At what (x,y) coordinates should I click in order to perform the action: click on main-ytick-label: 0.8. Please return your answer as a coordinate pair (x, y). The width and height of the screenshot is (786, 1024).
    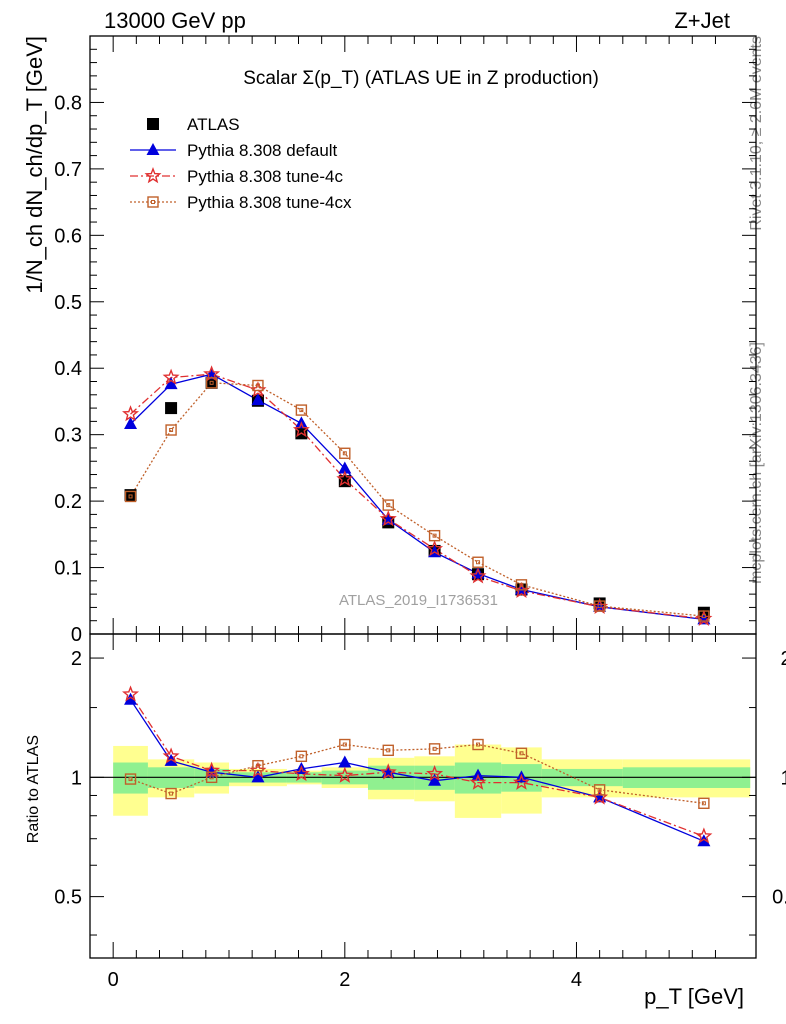
    Looking at the image, I should click on (68, 103).